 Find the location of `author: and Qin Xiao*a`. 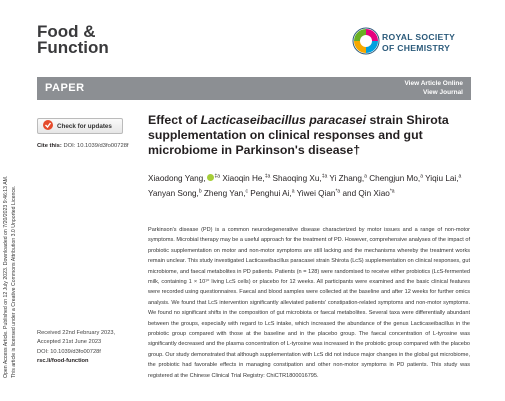

author: and Qin Xiao*a is located at coordinates (368, 193).